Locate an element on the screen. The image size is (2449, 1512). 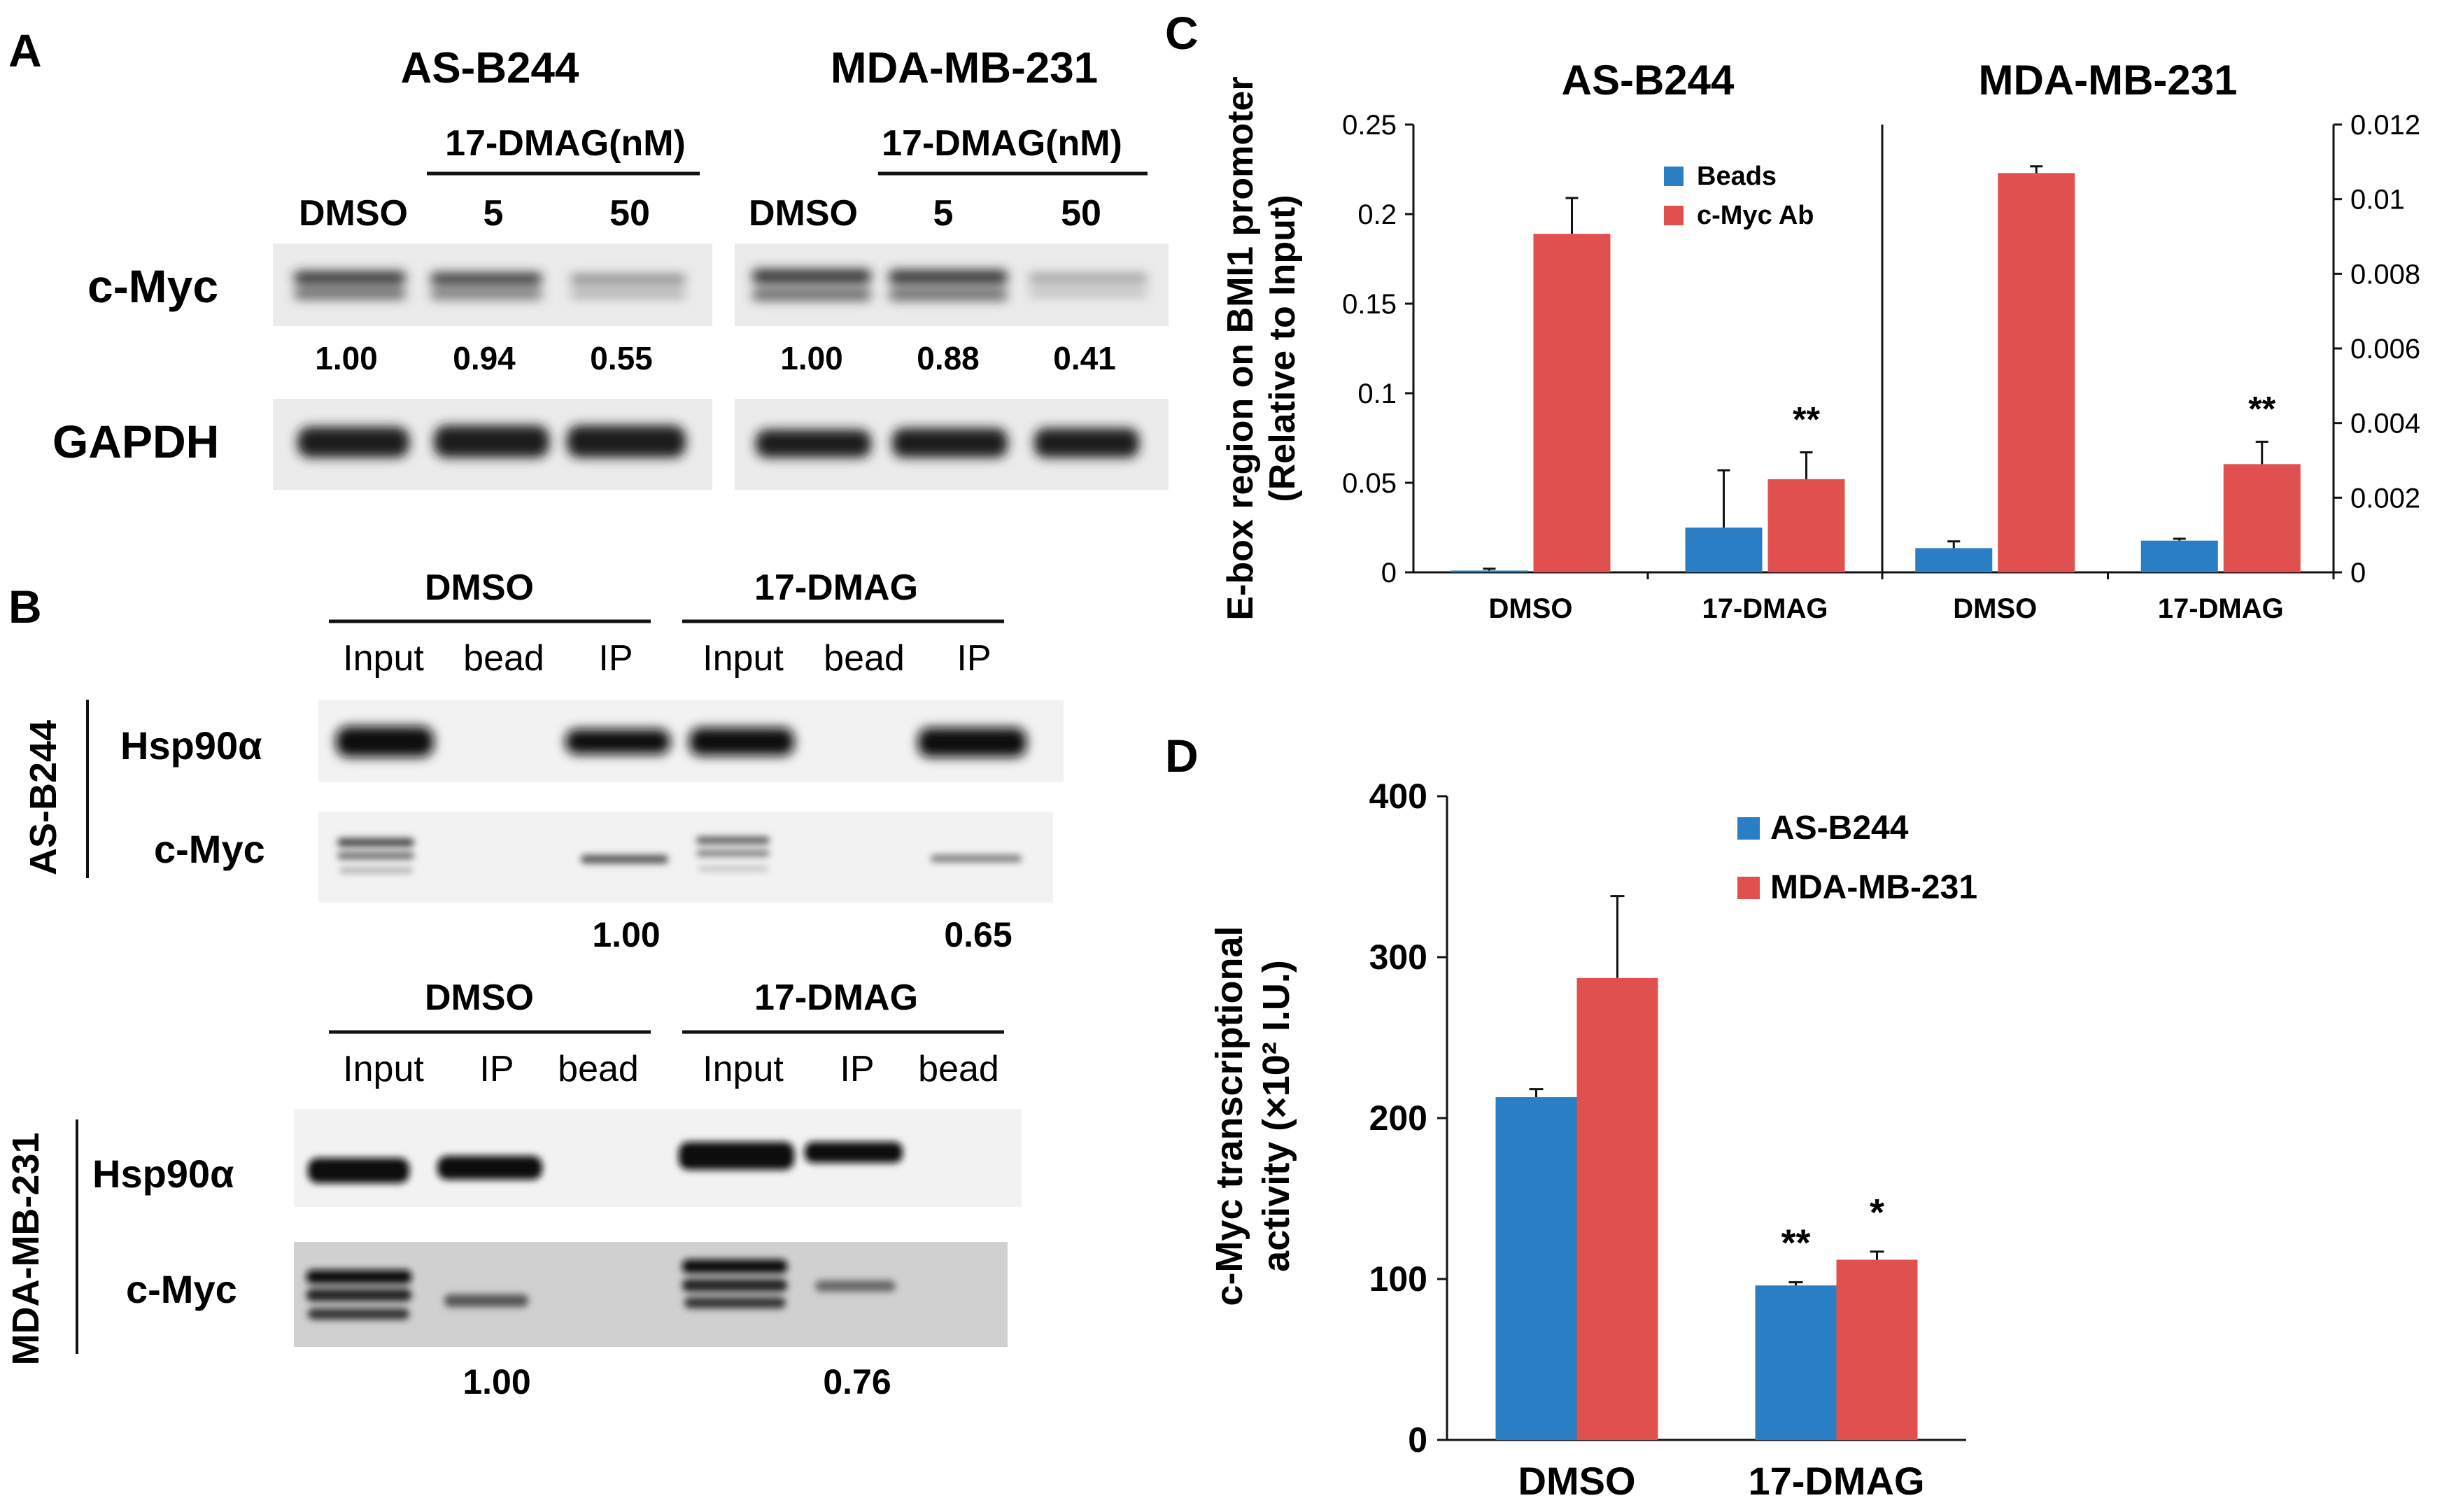
c-legend-label: c-Myc Ab is located at coordinates (1755, 215).